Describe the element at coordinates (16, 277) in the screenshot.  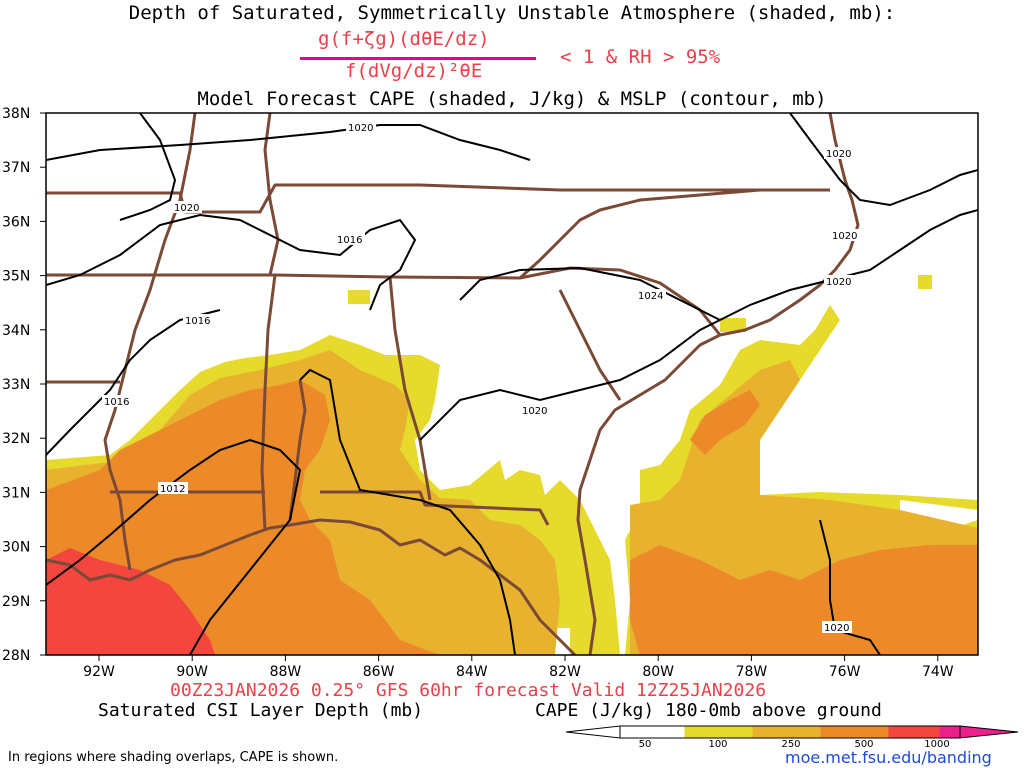
I see `latitude-tick-label: 35N` at that location.